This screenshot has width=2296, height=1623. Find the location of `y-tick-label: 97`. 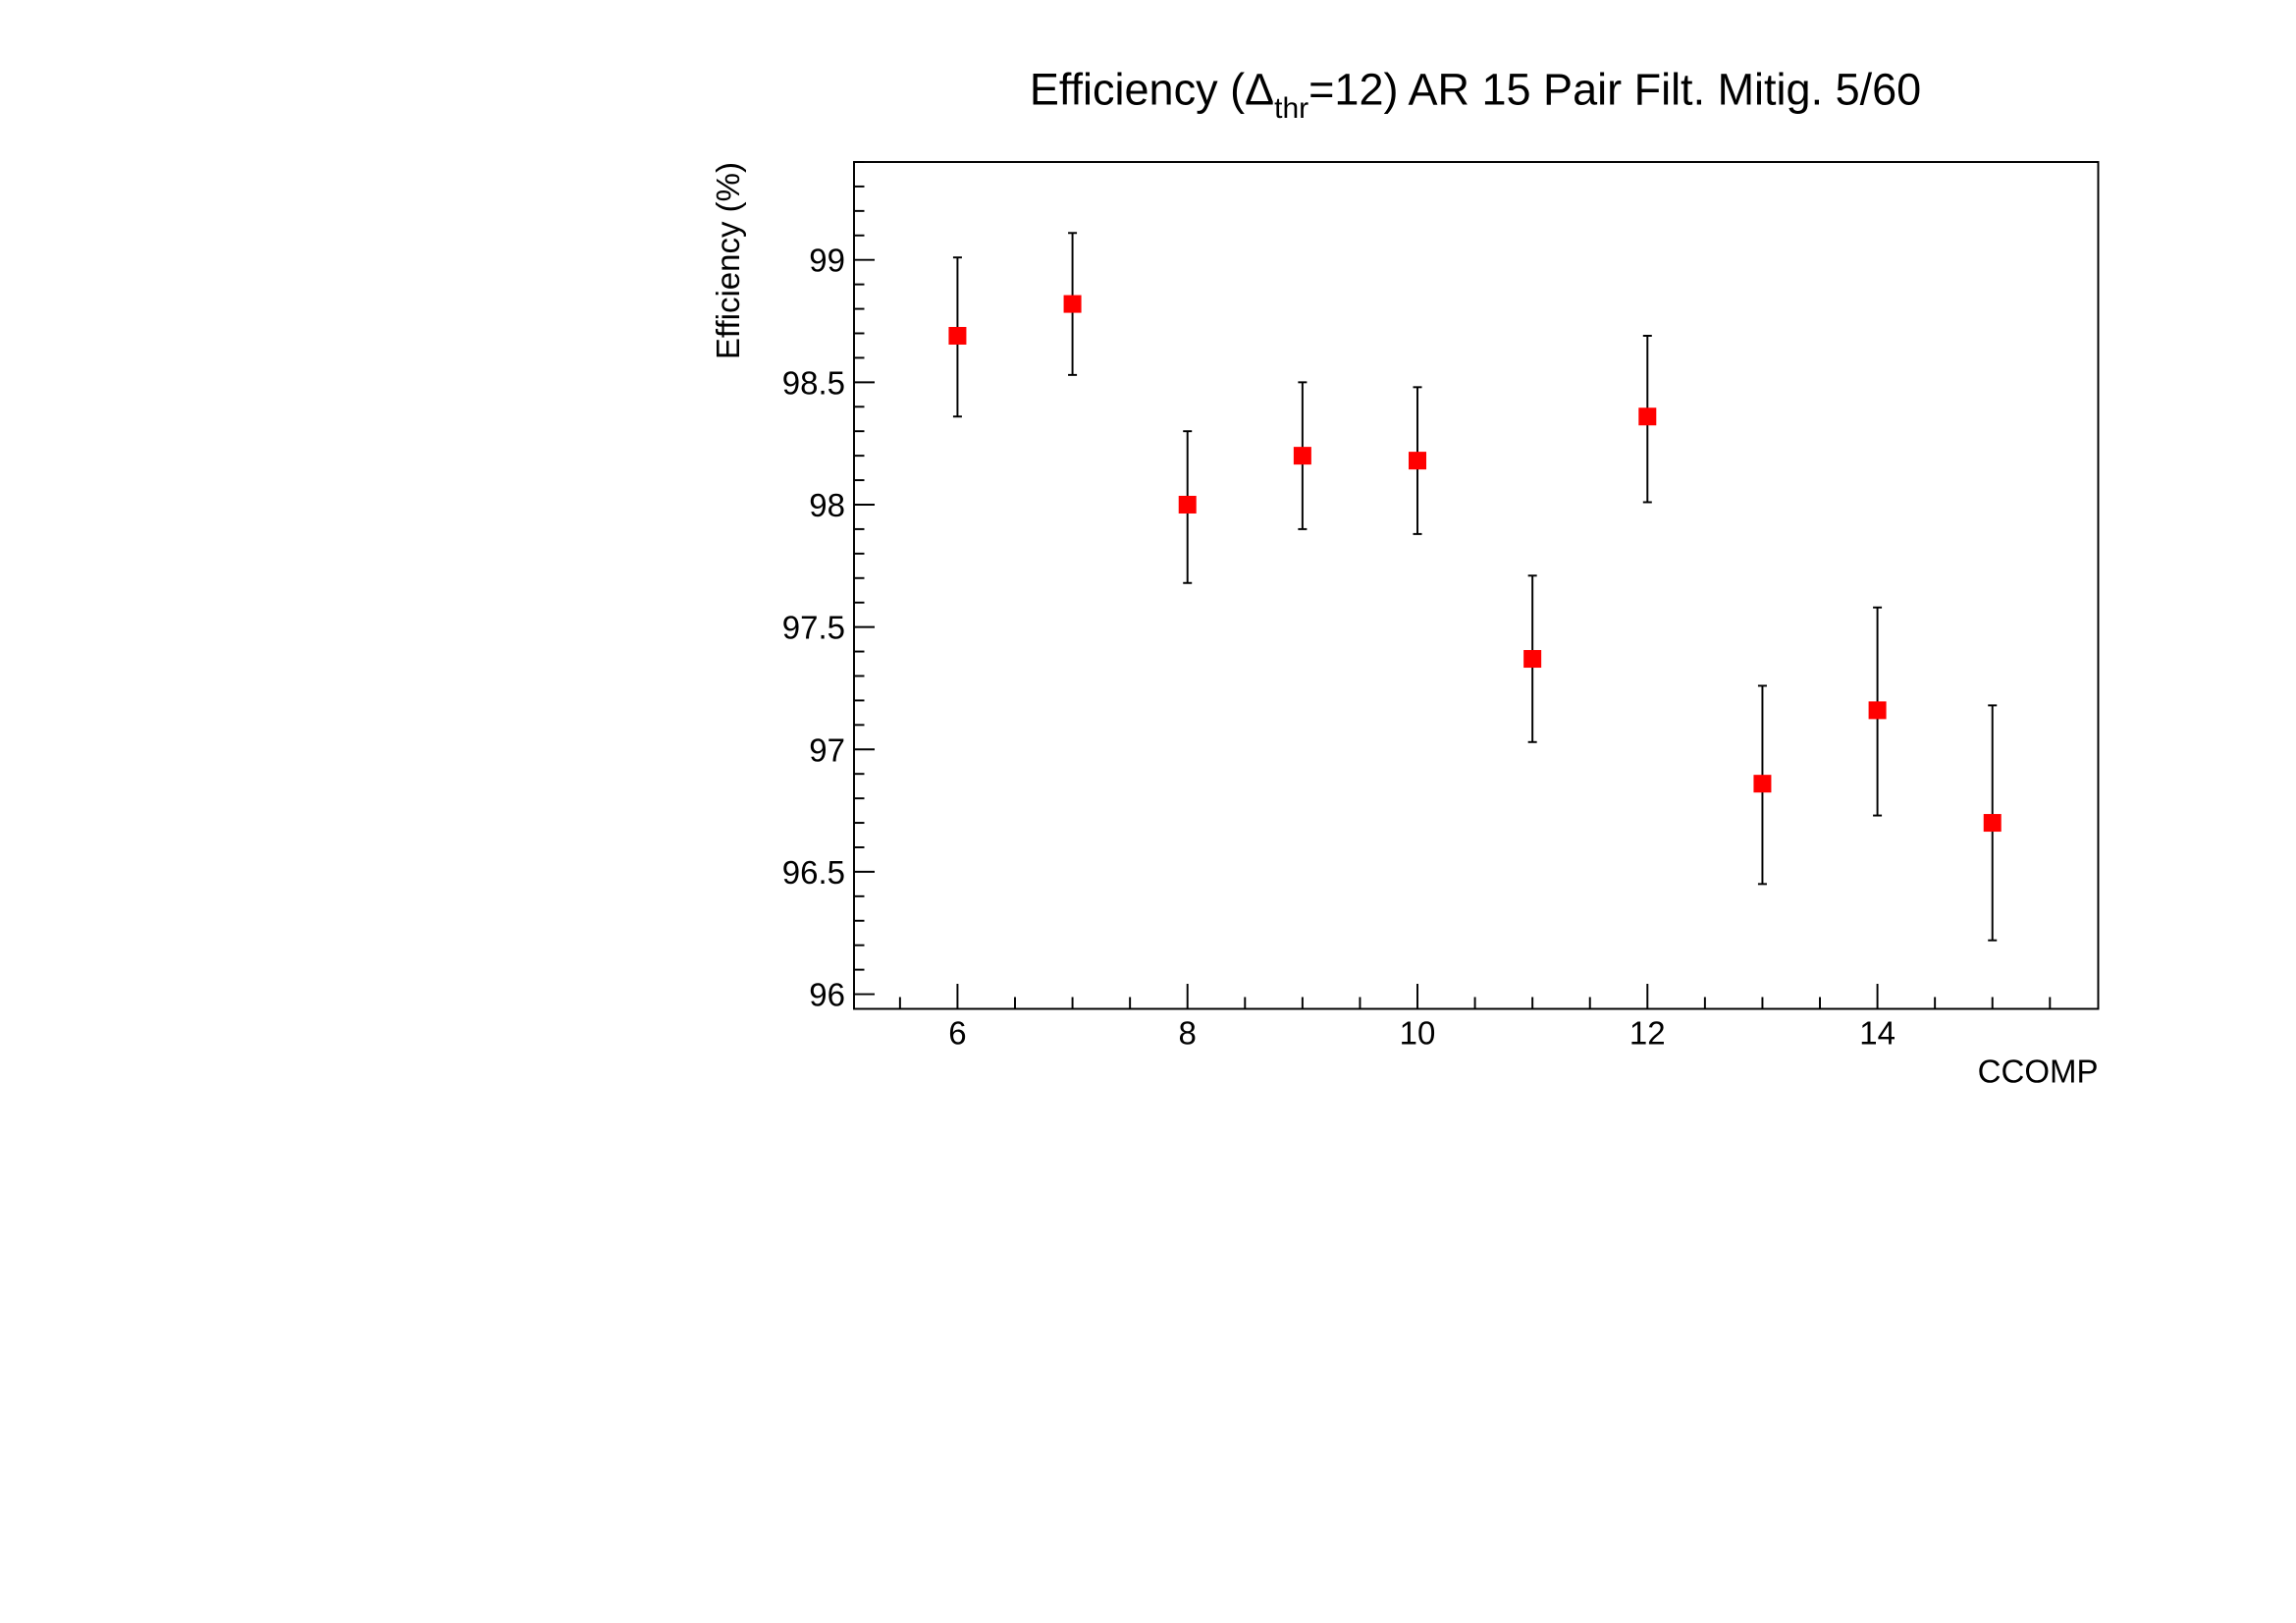

y-tick-label: 97 is located at coordinates (827, 749).